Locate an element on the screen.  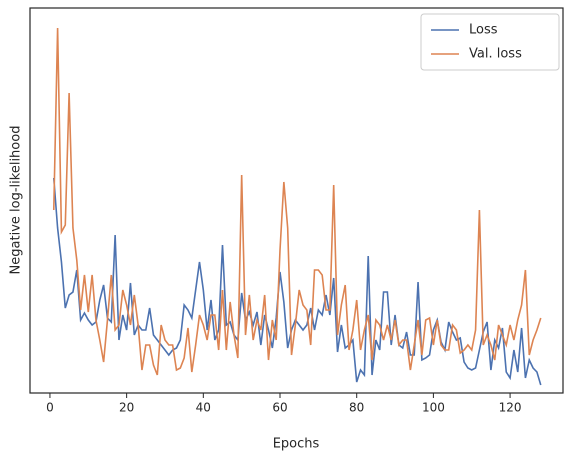
x-tick-label: 60 is located at coordinates (279, 408).